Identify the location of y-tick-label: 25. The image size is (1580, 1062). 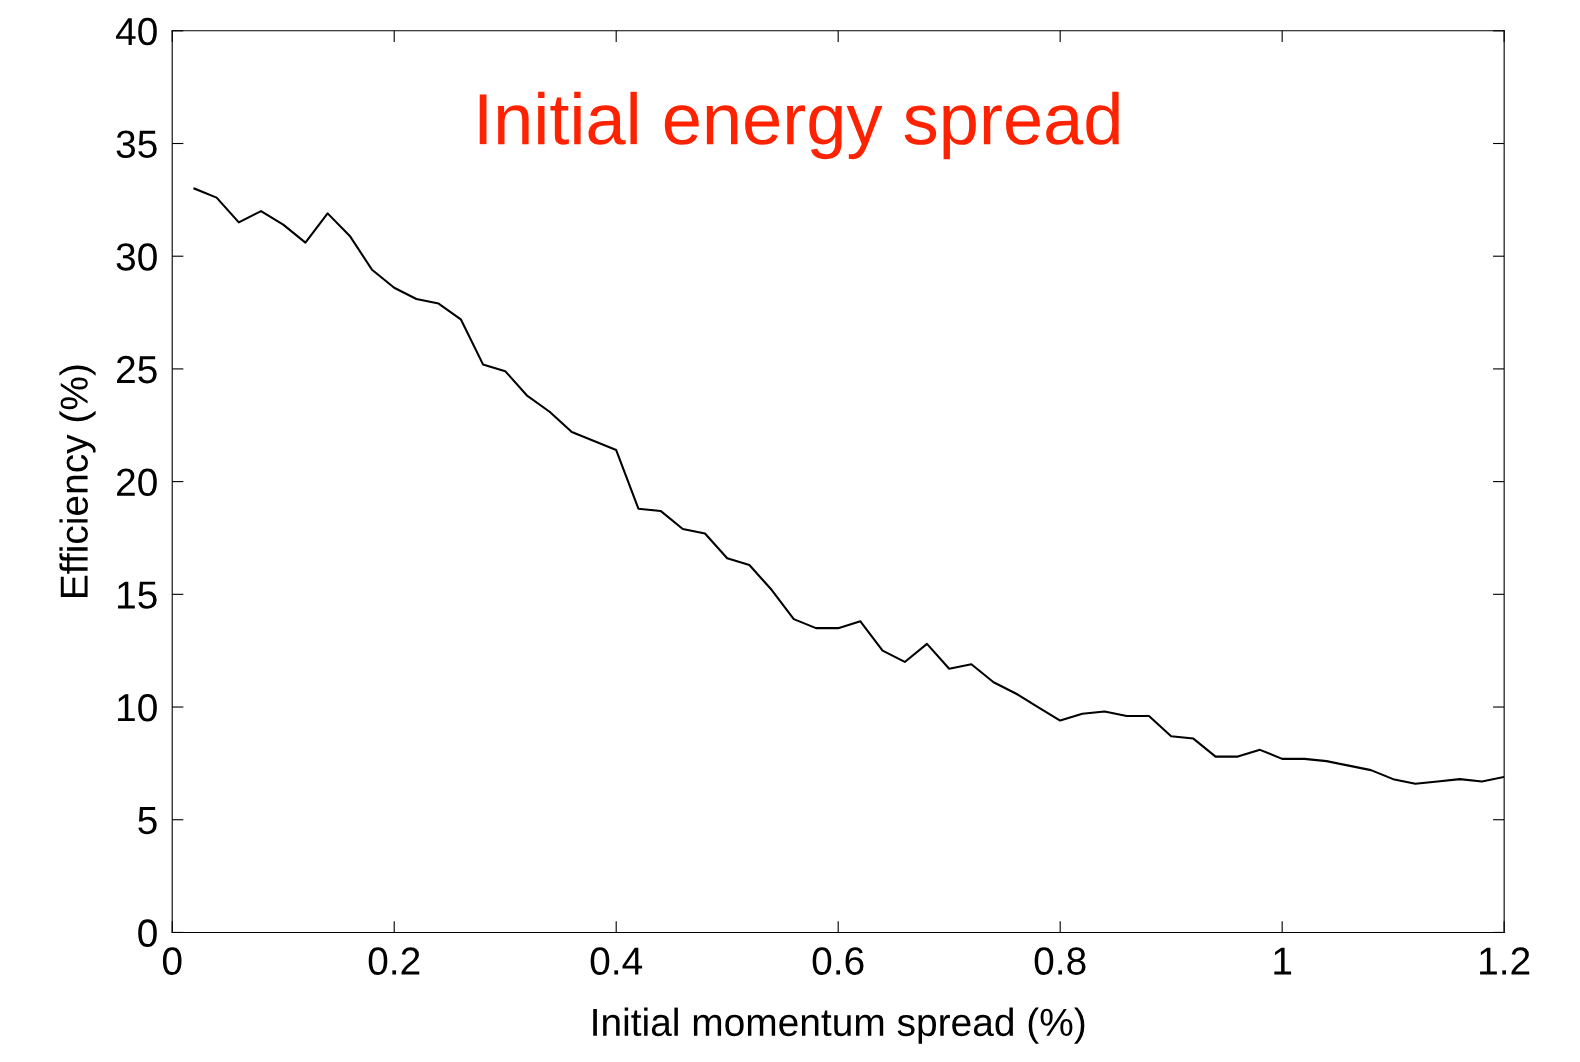
(137, 369).